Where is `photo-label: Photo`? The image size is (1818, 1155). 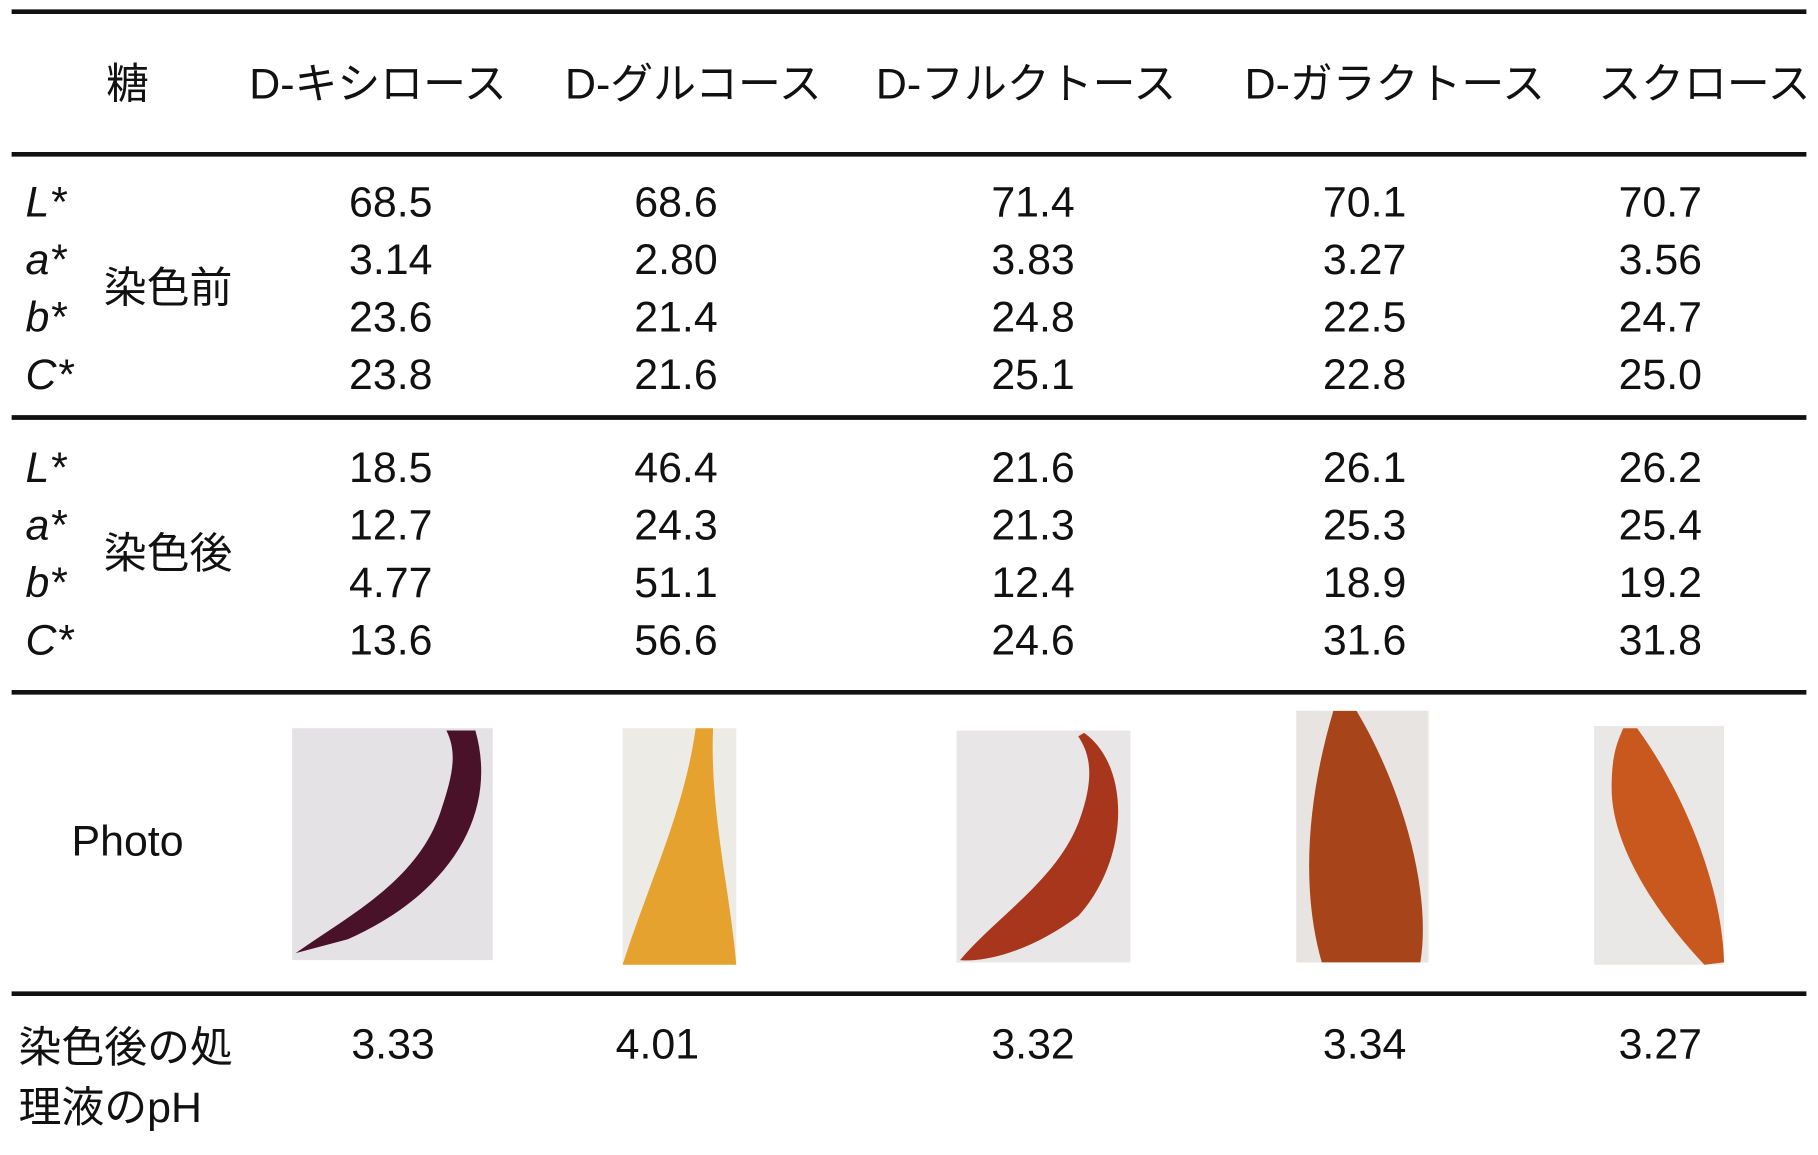 photo-label: Photo is located at coordinates (128, 841).